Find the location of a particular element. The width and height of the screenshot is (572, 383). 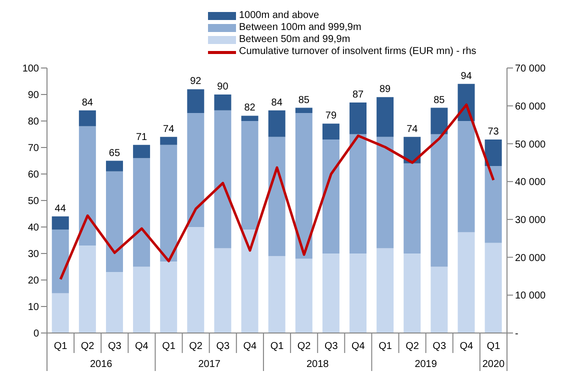

legend-label: 1000m and above is located at coordinates (279, 16).